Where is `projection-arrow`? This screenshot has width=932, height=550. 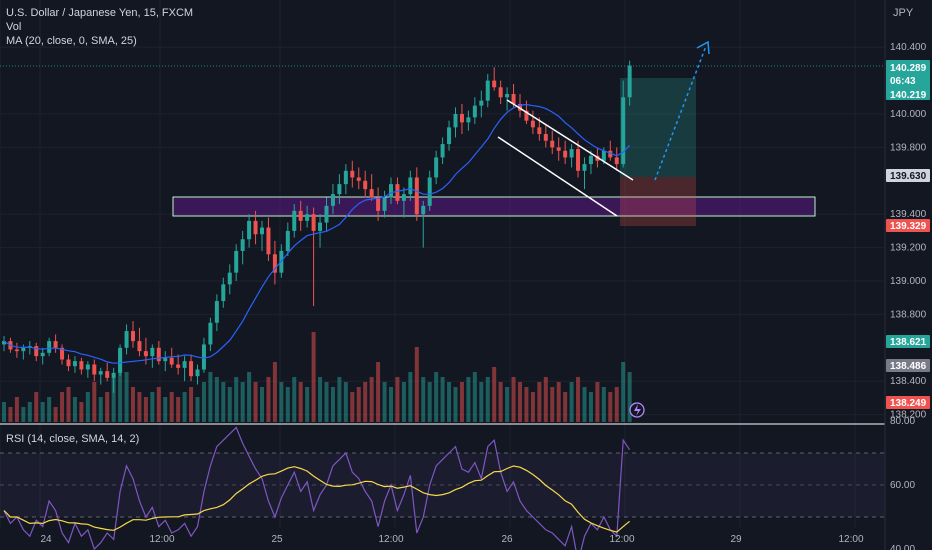
projection-arrow is located at coordinates (682, 110).